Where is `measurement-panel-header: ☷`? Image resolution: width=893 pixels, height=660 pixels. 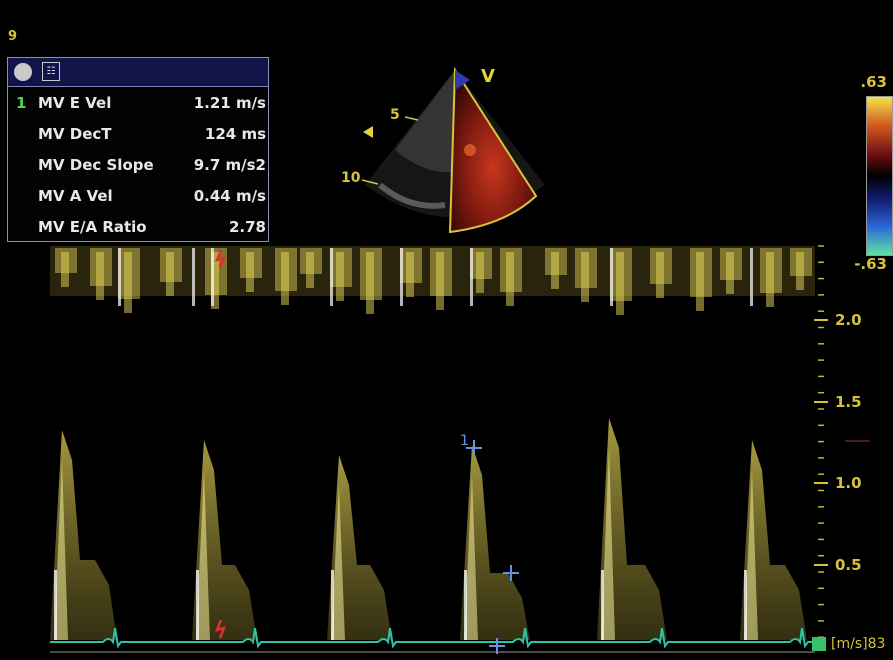
measurement-panel-header: ☷ is located at coordinates (138, 72).